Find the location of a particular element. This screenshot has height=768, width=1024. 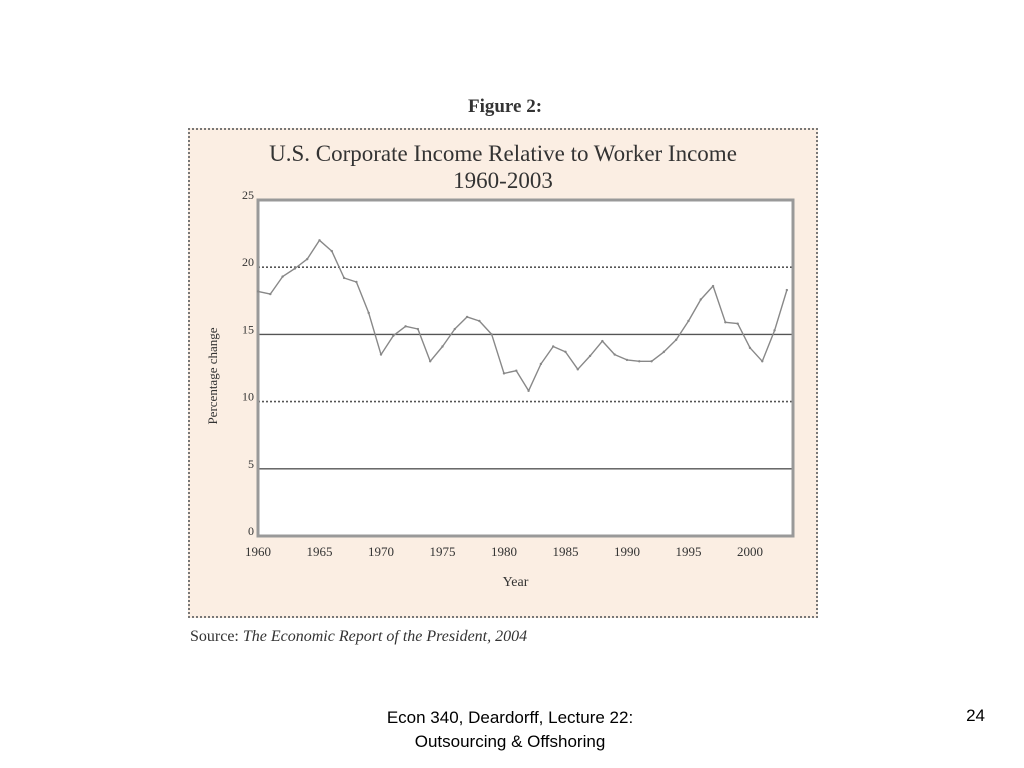

footer-line-1: Econ 340, Deardorff, Lecture 22: is located at coordinates (510, 717).